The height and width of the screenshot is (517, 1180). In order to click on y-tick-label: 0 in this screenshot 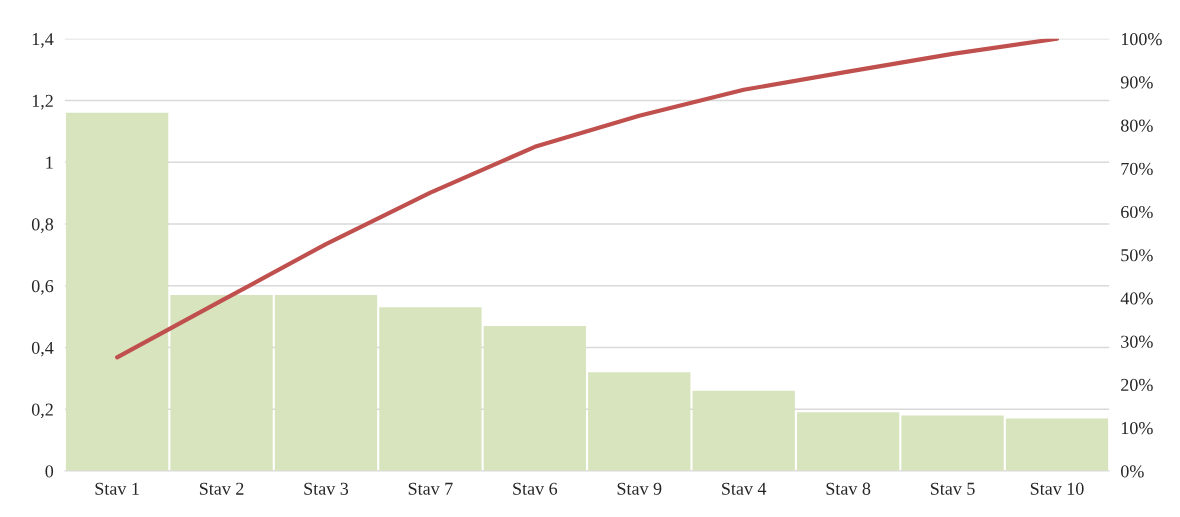, I will do `click(49, 471)`.